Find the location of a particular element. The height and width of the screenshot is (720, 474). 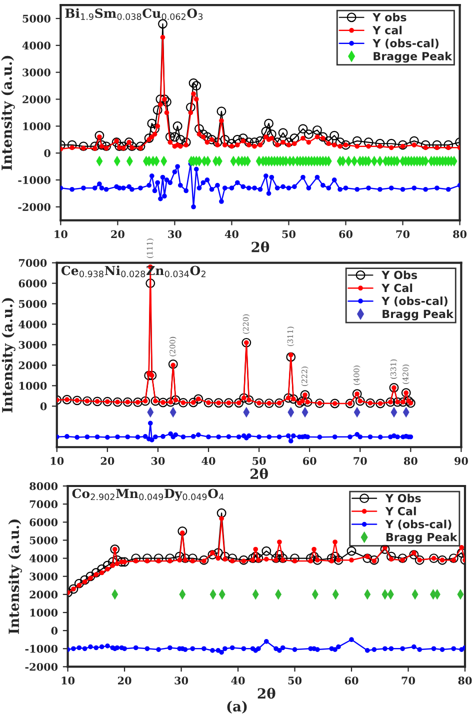

legend-label: Y (obs-cal) is located at coordinates (415, 301).